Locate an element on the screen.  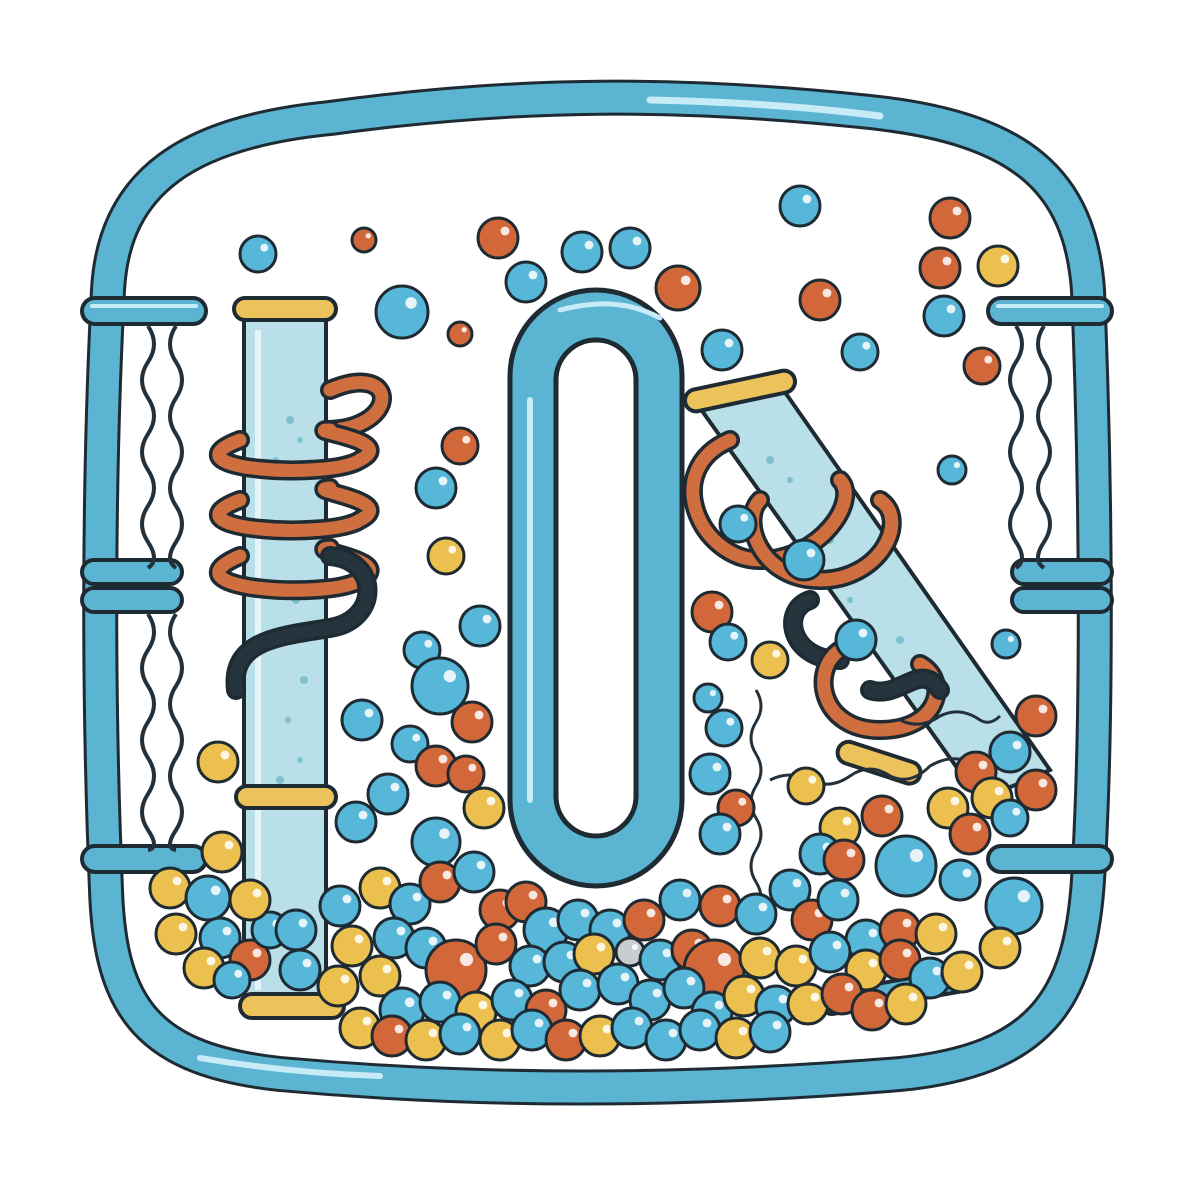
right-column-cap is located at coordinates (740, 391).